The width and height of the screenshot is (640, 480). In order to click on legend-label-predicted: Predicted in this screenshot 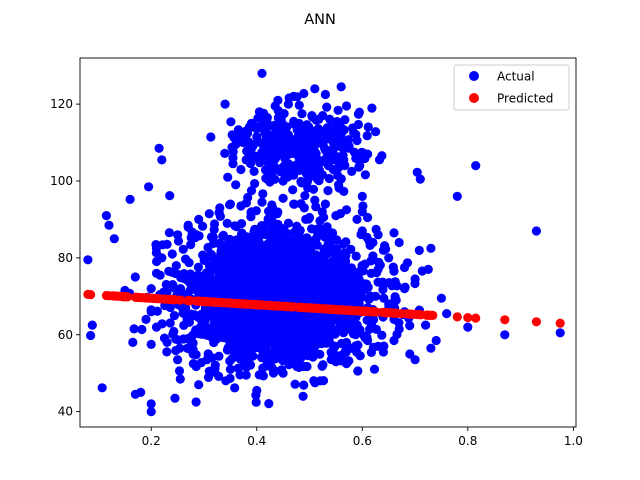, I will do `click(525, 99)`.